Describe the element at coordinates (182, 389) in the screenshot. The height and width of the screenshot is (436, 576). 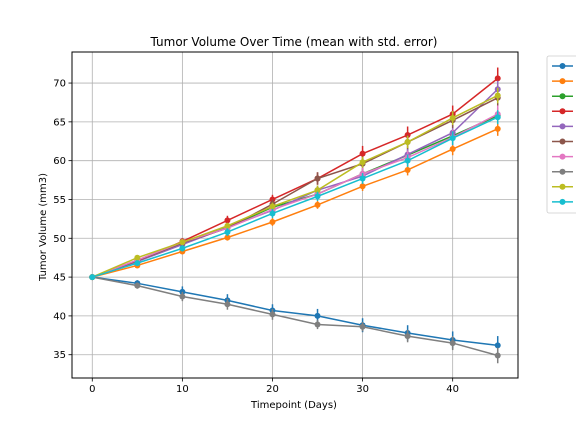
I see `x-tick-label: 10` at that location.